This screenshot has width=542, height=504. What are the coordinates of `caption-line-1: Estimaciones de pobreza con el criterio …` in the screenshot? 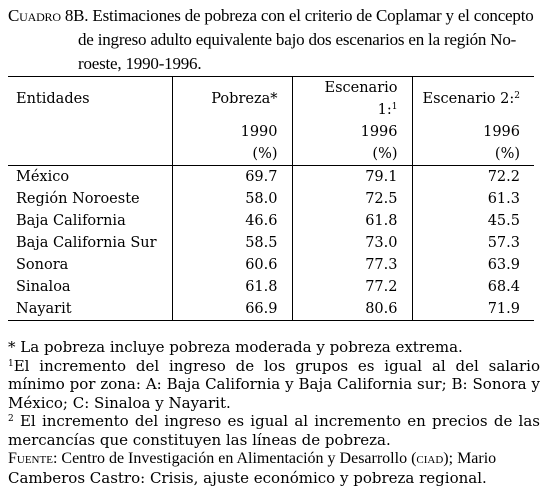 It's located at (313, 15).